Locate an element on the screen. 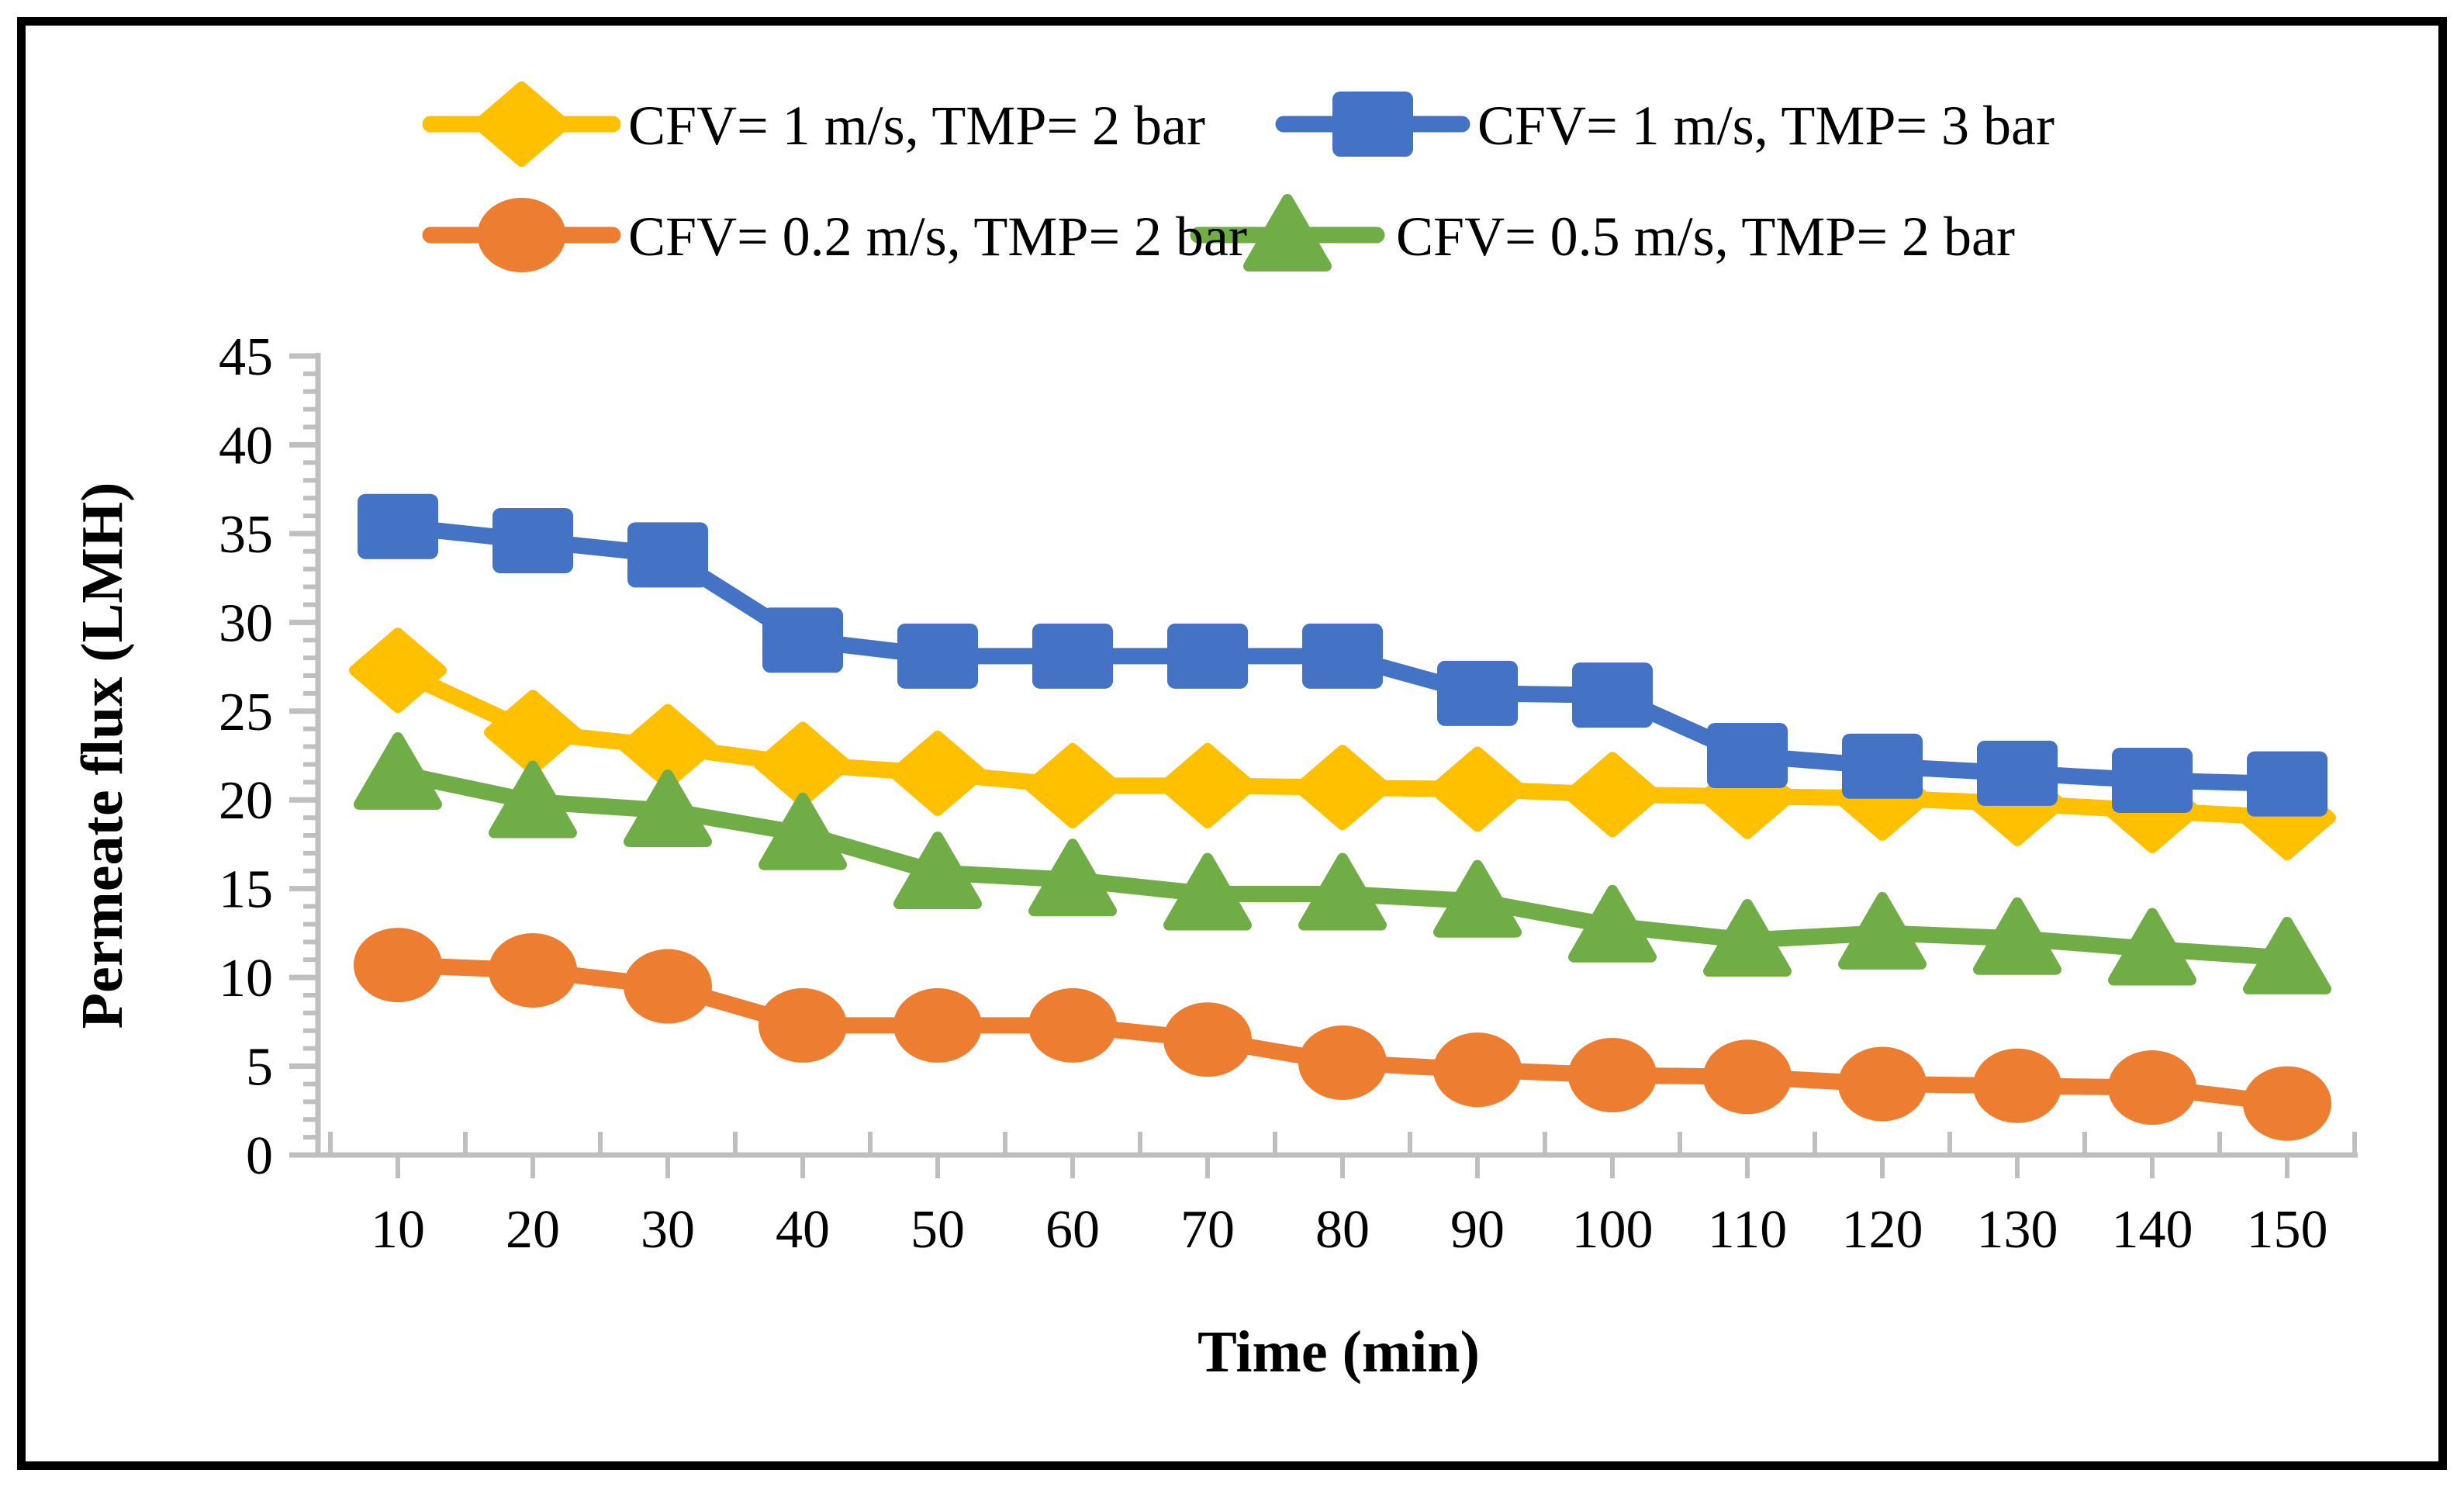  y-tick-label: 5 is located at coordinates (259, 1068).